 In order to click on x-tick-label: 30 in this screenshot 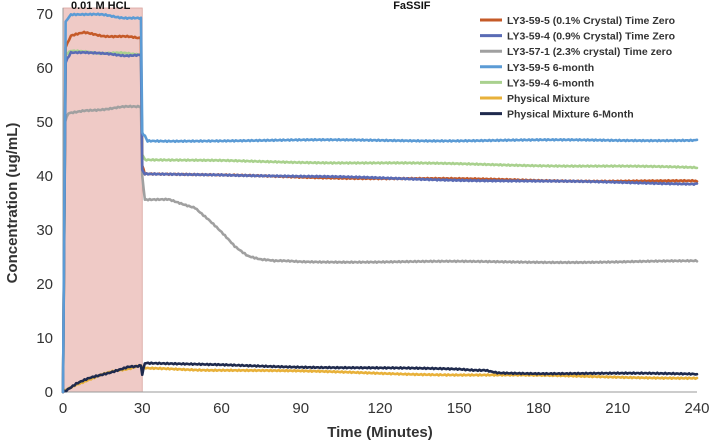, I will do `click(142, 408)`.